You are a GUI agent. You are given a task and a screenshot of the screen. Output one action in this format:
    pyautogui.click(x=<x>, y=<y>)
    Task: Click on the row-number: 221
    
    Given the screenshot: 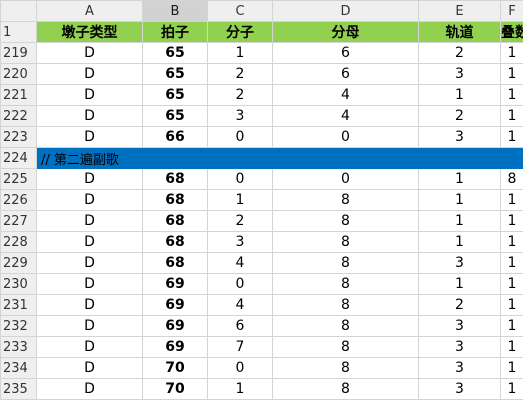 What is the action you would take?
    pyautogui.click(x=18, y=95)
    